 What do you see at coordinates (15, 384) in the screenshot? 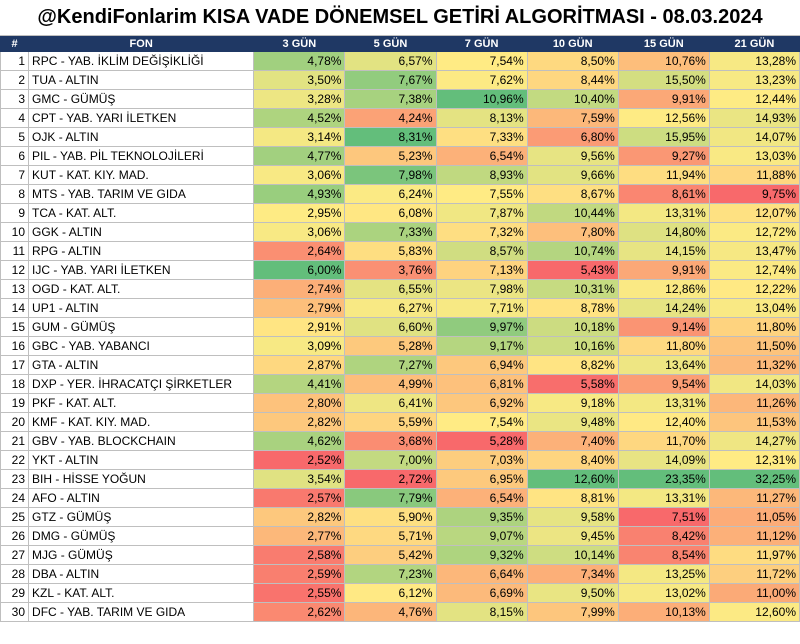
I see `row-index: 18` at bounding box center [15, 384].